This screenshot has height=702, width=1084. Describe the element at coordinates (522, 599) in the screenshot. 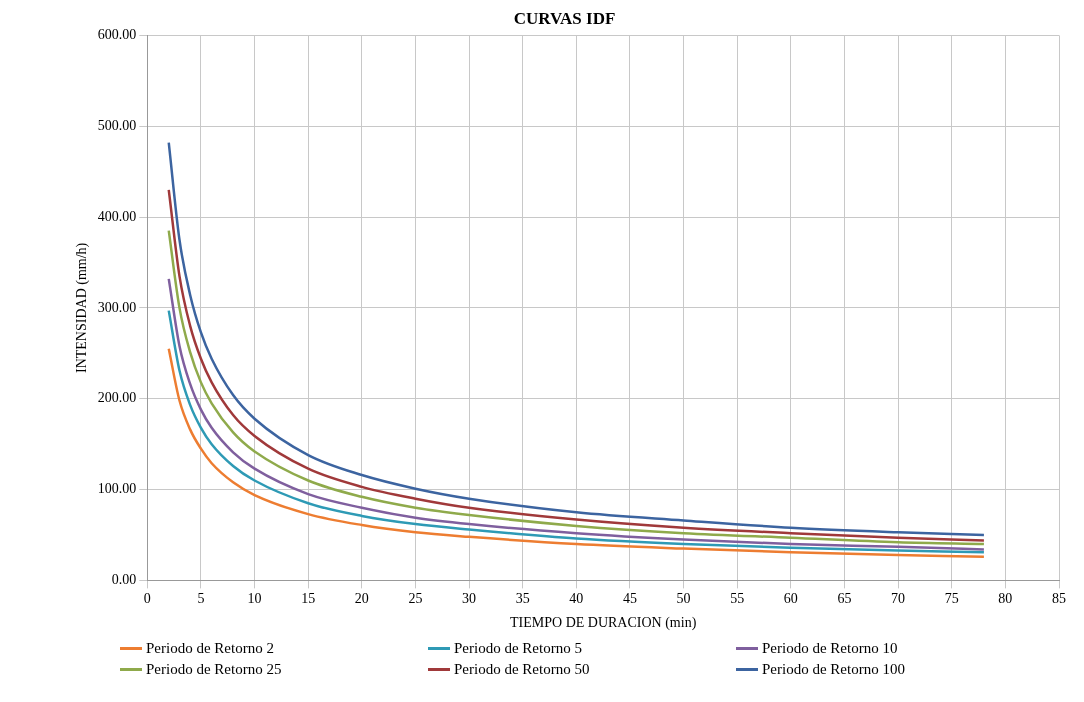

I see `x-tick-label: 35` at that location.